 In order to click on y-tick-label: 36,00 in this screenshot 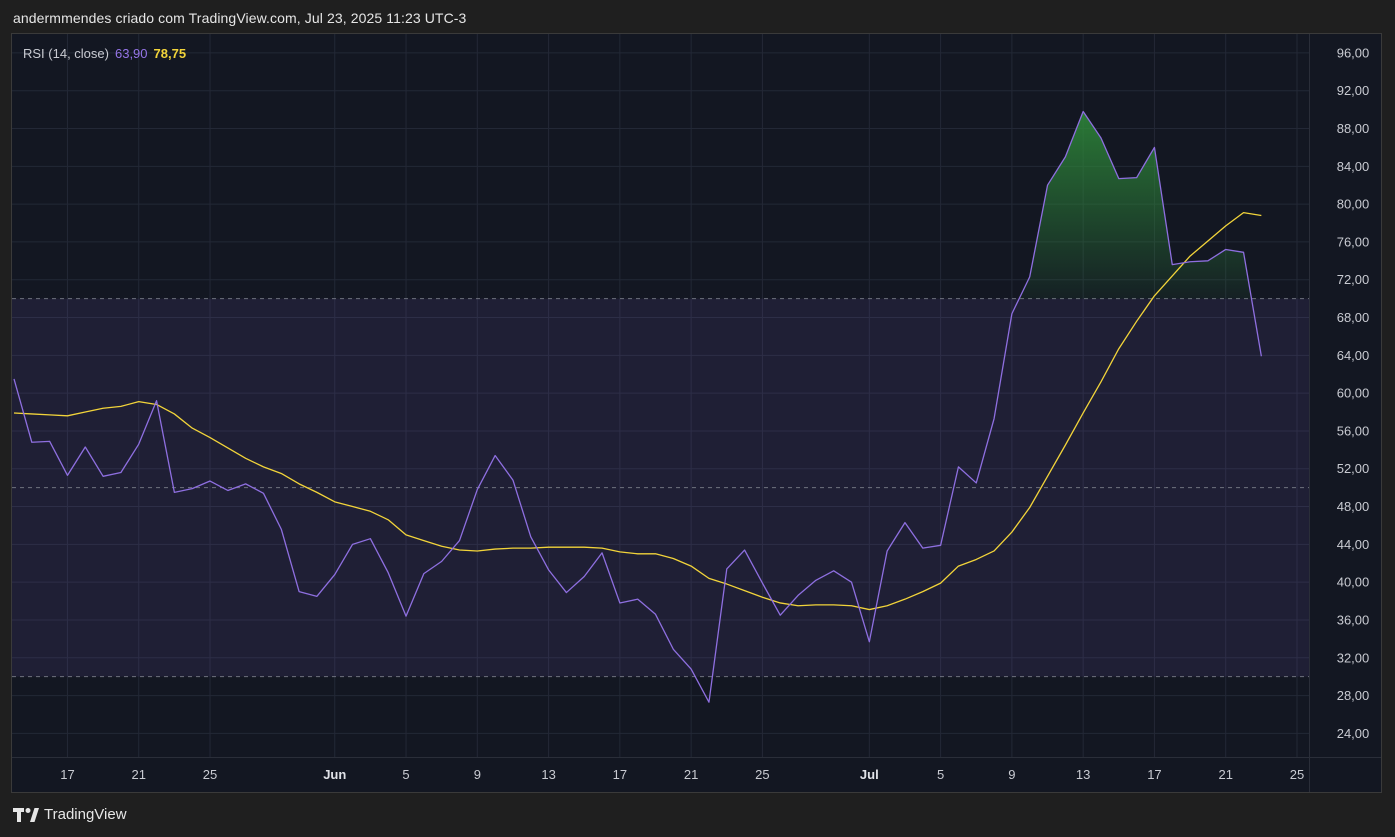, I will do `click(1353, 619)`.